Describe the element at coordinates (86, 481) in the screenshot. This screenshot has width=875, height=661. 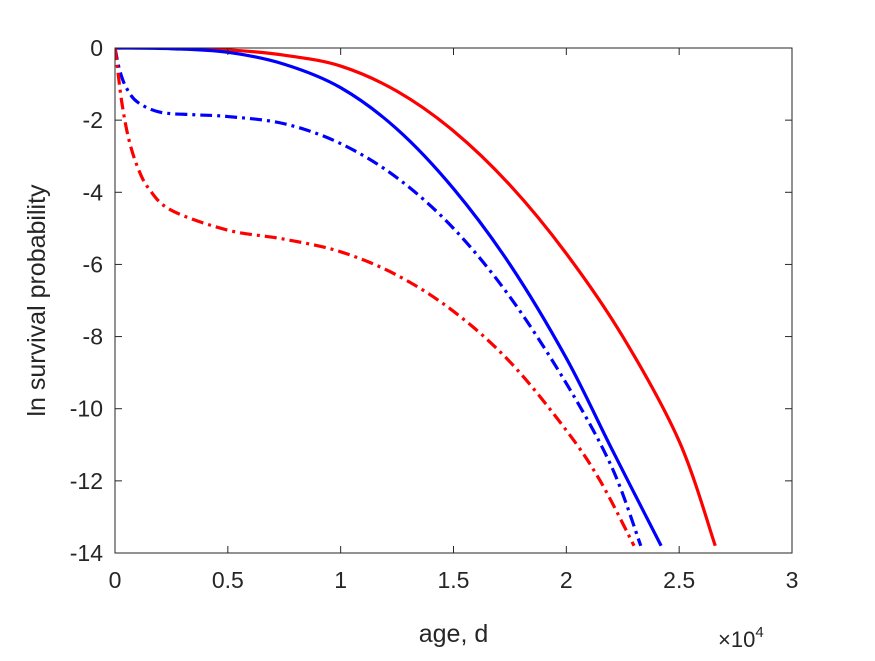
I see `y-tick-label: -12` at that location.